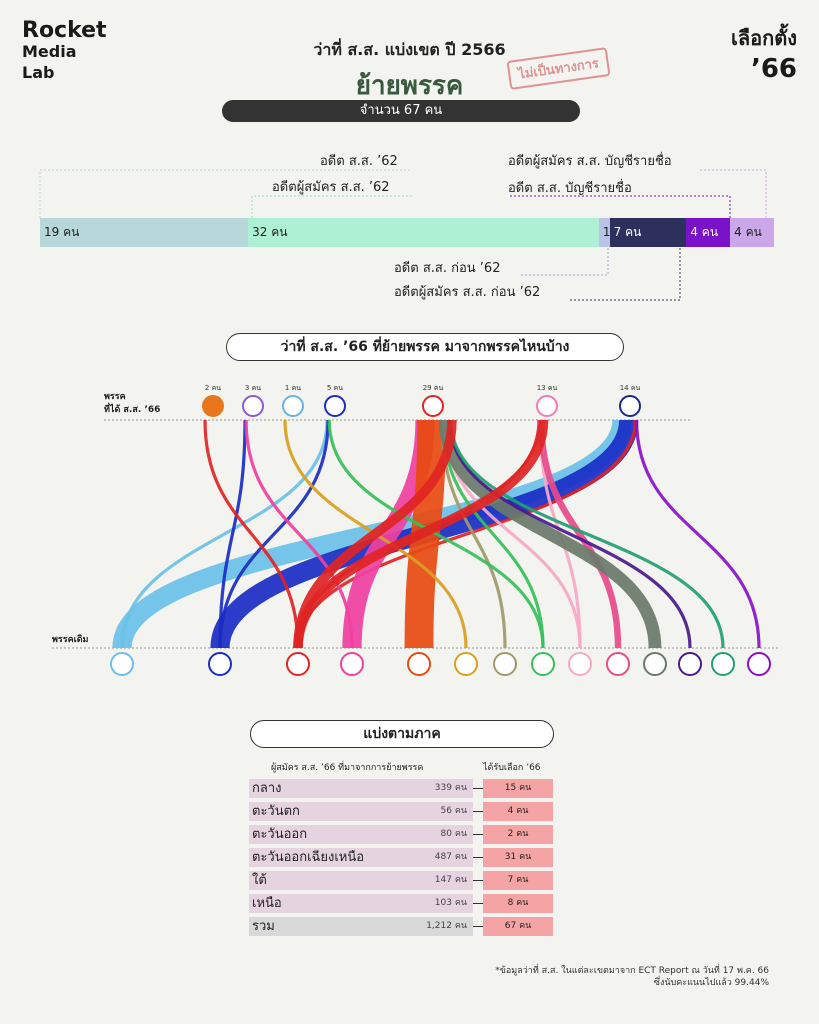 The width and height of the screenshot is (819, 1024). Describe the element at coordinates (518, 811) in the screenshot. I see `region-won: 4 คน` at that location.